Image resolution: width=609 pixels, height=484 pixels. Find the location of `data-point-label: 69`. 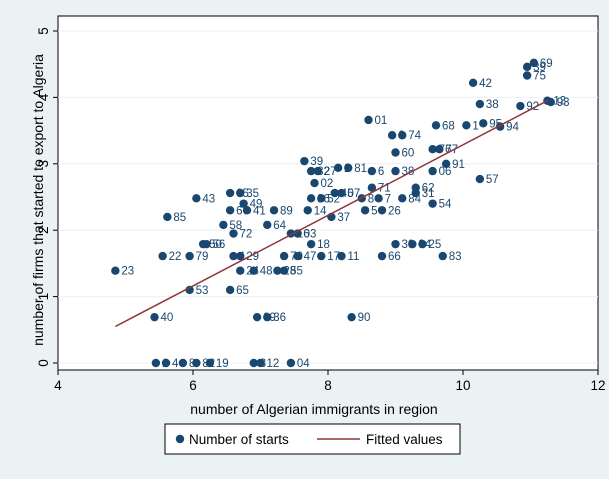

data-point-label: 69 is located at coordinates (546, 64).